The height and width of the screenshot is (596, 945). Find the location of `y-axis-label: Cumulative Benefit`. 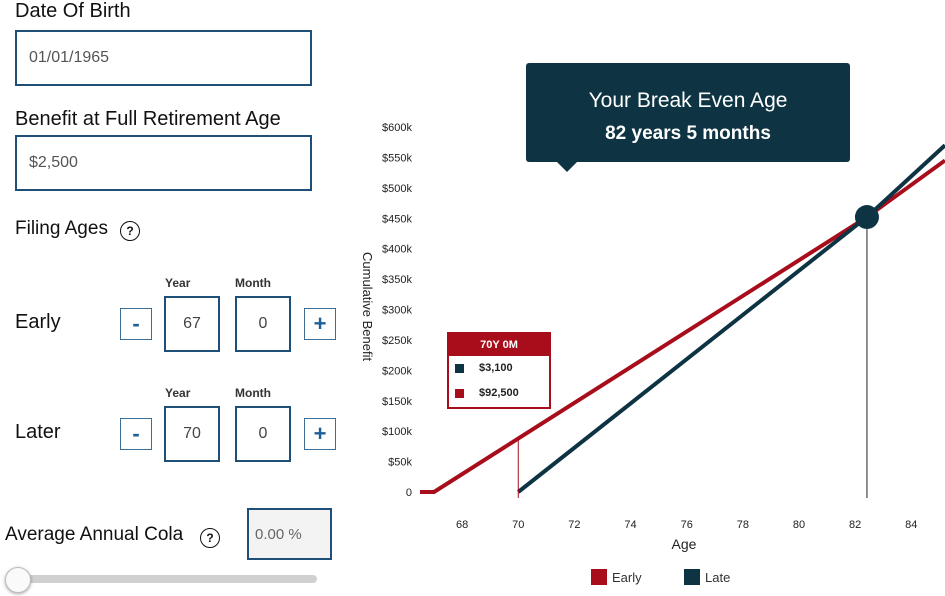

y-axis-label: Cumulative Benefit is located at coordinates (367, 306).